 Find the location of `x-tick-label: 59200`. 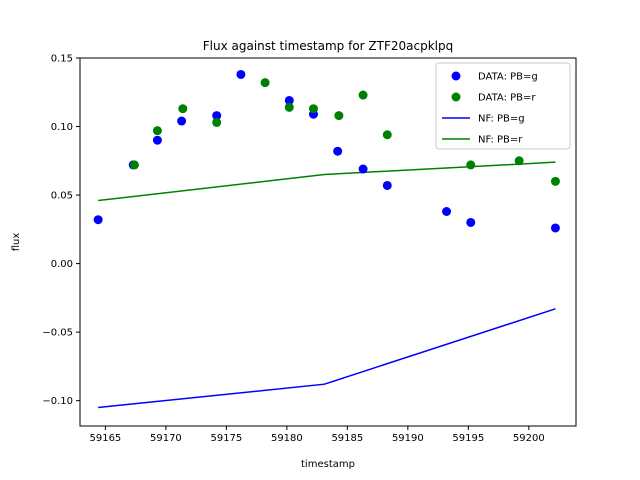

x-tick-label: 59200 is located at coordinates (529, 438).